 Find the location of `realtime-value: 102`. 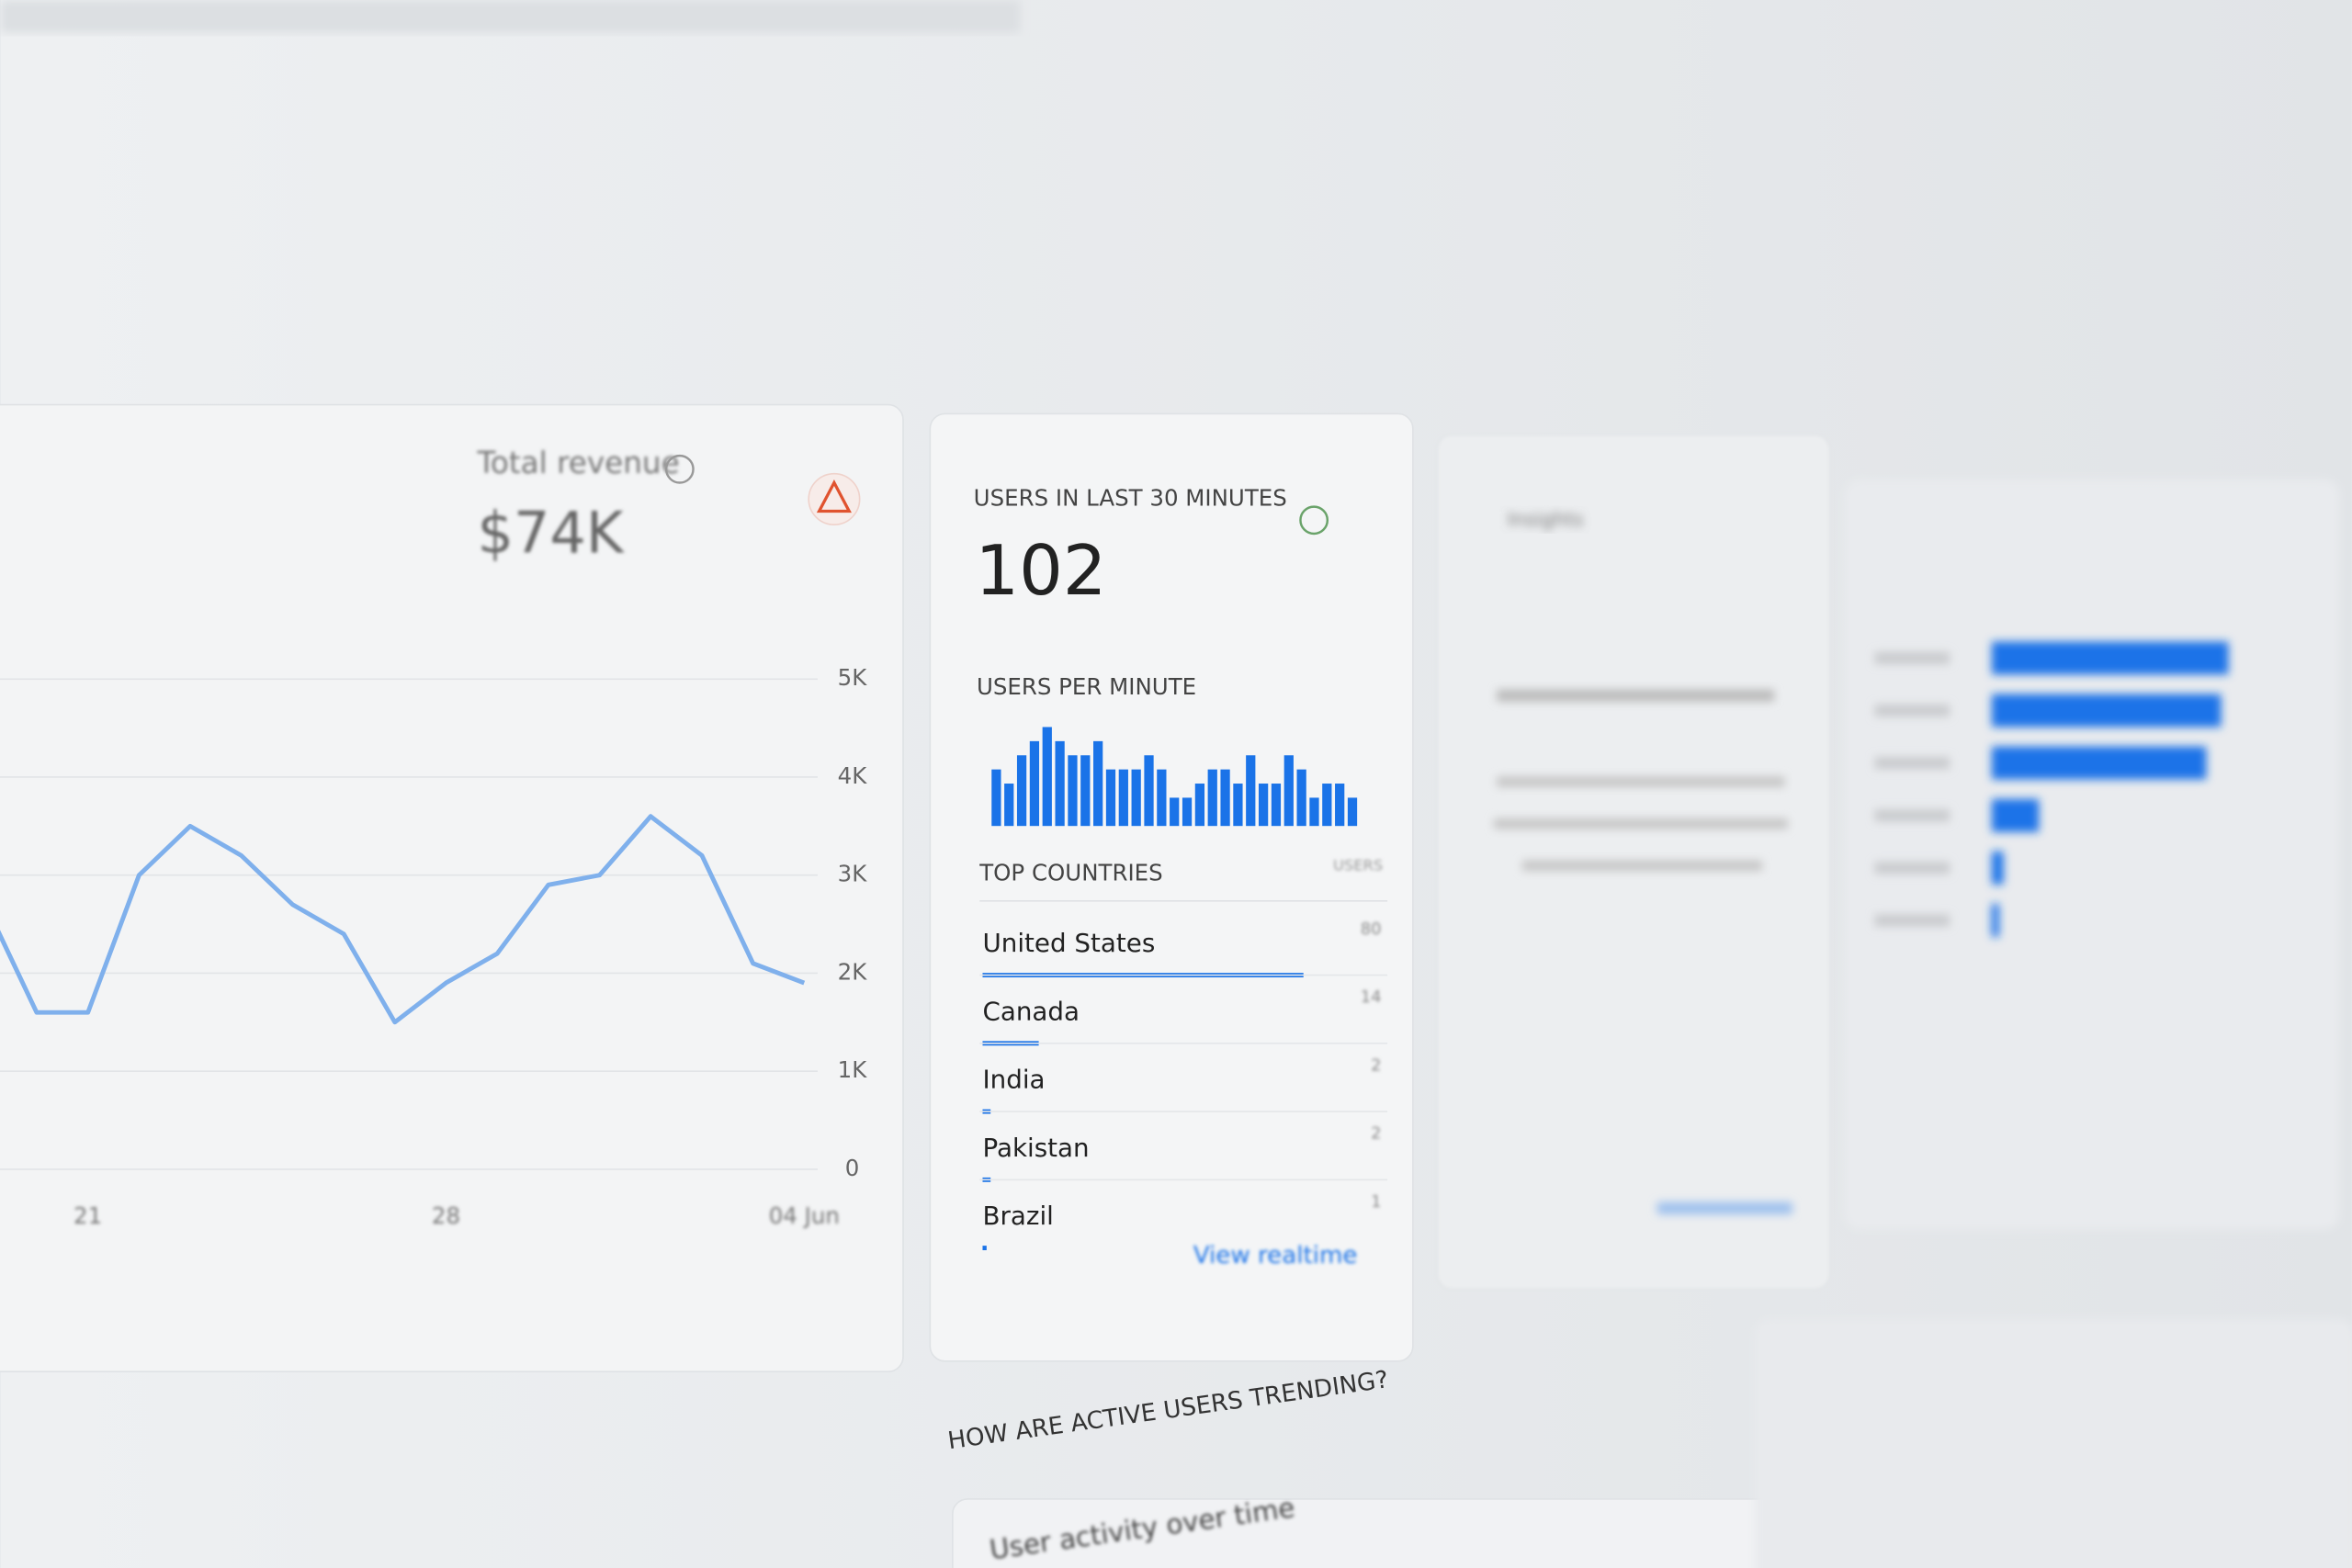

realtime-value: 102 is located at coordinates (1040, 571).